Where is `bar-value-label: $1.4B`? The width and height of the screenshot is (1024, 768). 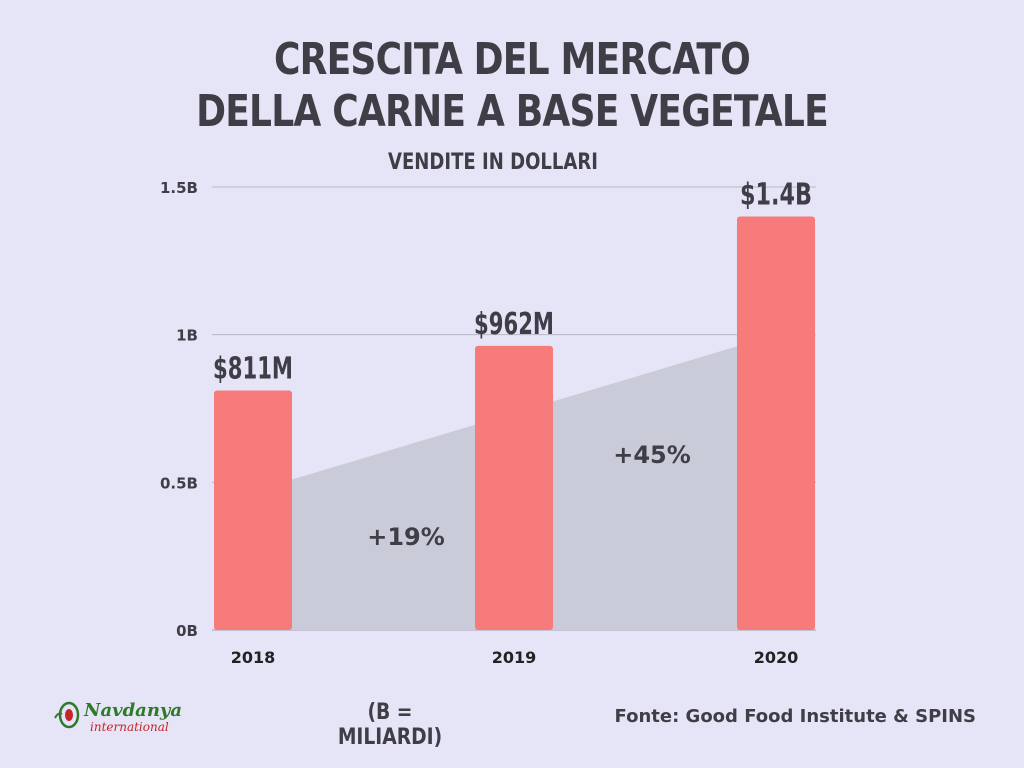
bar-value-label: $1.4B is located at coordinates (776, 195).